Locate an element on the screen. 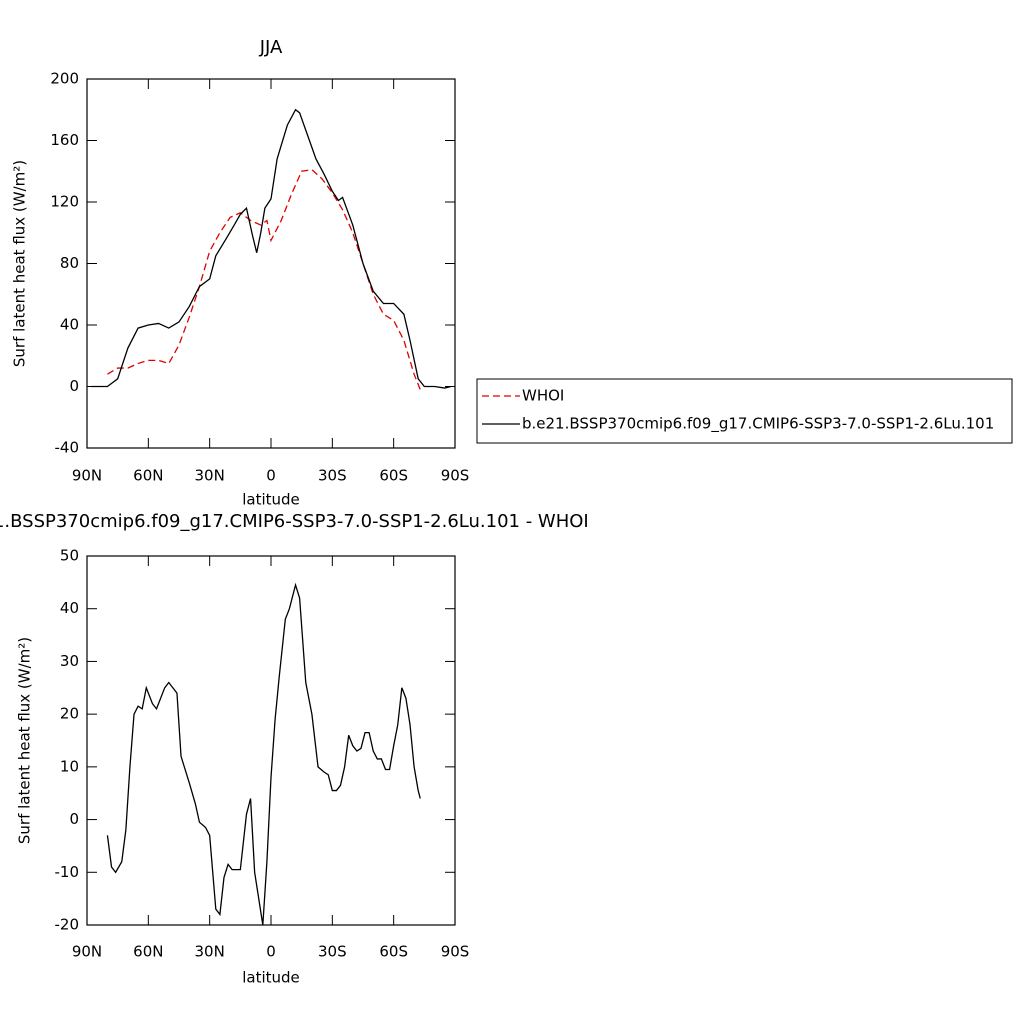 The image size is (1024, 1024). legend-box is located at coordinates (744, 411).